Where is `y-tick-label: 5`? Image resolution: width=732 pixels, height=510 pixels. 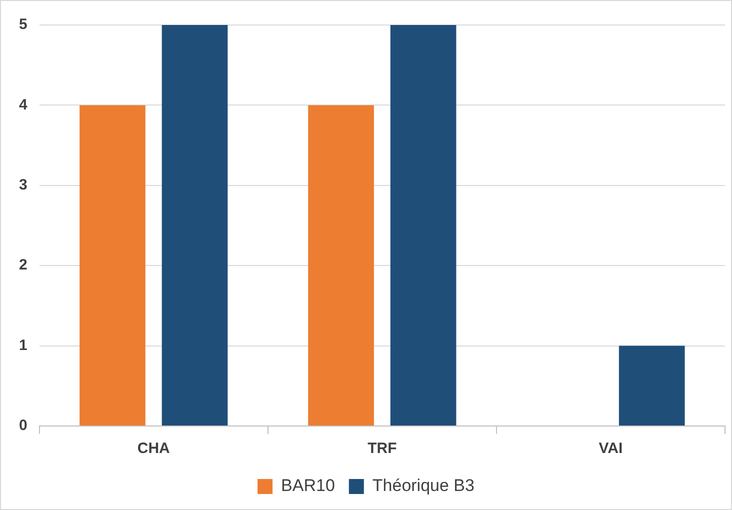
y-tick-label: 5 is located at coordinates (23, 25).